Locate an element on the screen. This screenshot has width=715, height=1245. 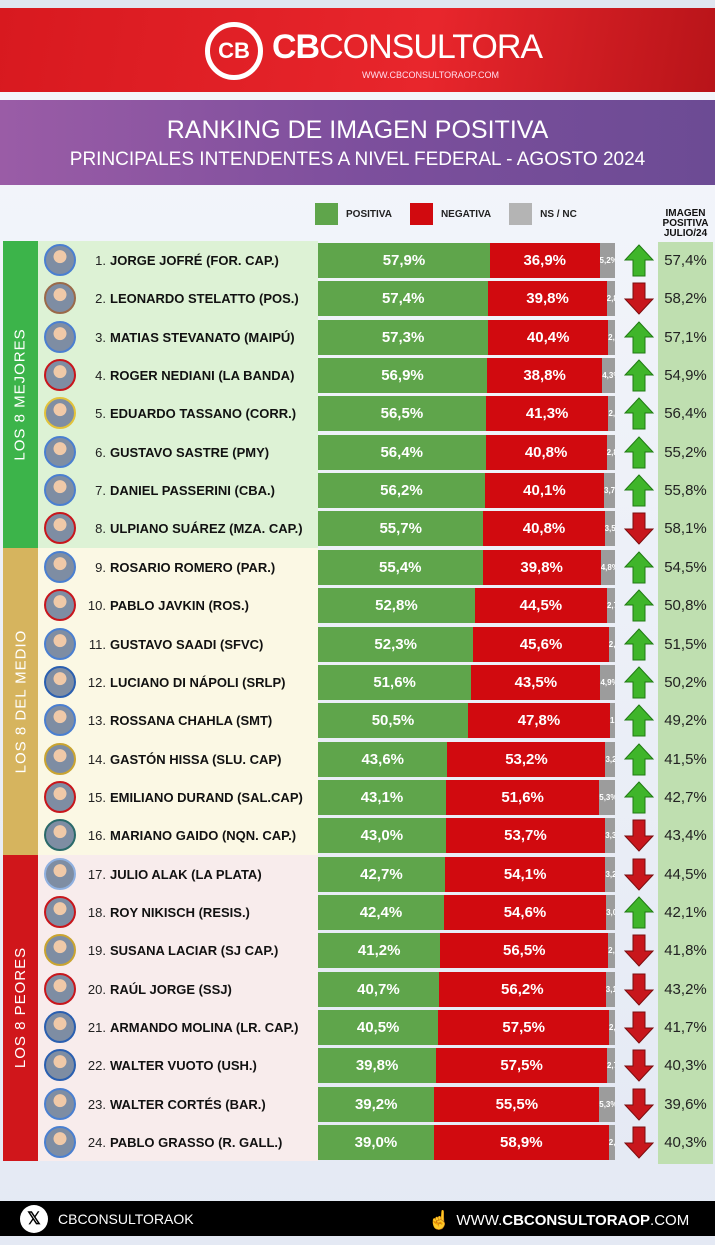
legend-swatch-nsnc is located at coordinates (521, 214).